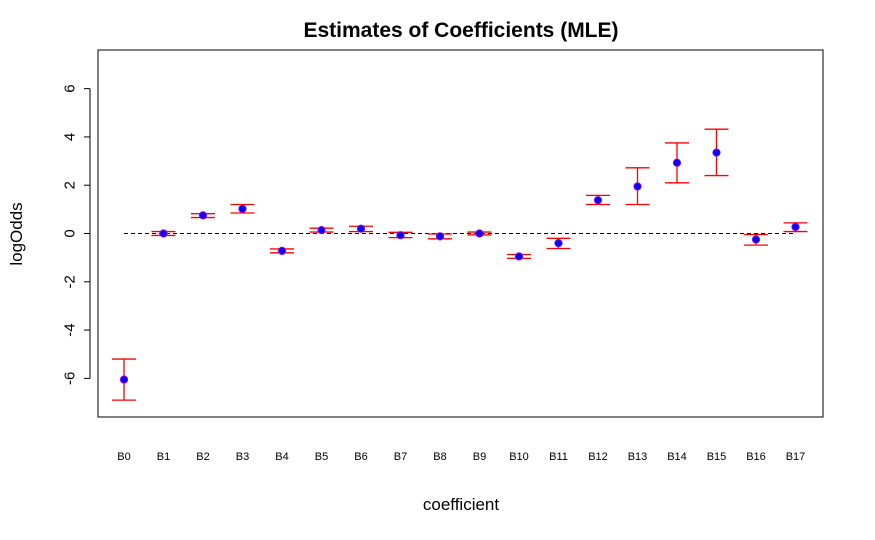  Describe the element at coordinates (677, 457) in the screenshot. I see `x-tick-label: B14` at that location.